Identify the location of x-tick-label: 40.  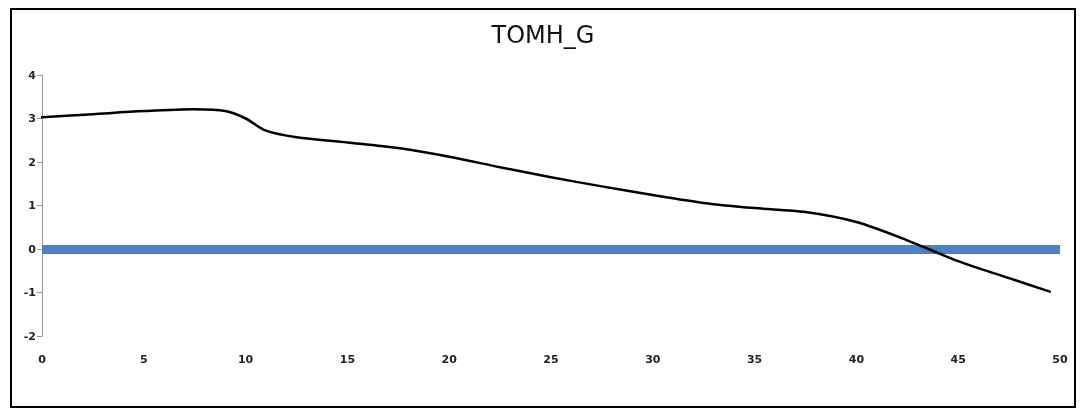
(856, 359).